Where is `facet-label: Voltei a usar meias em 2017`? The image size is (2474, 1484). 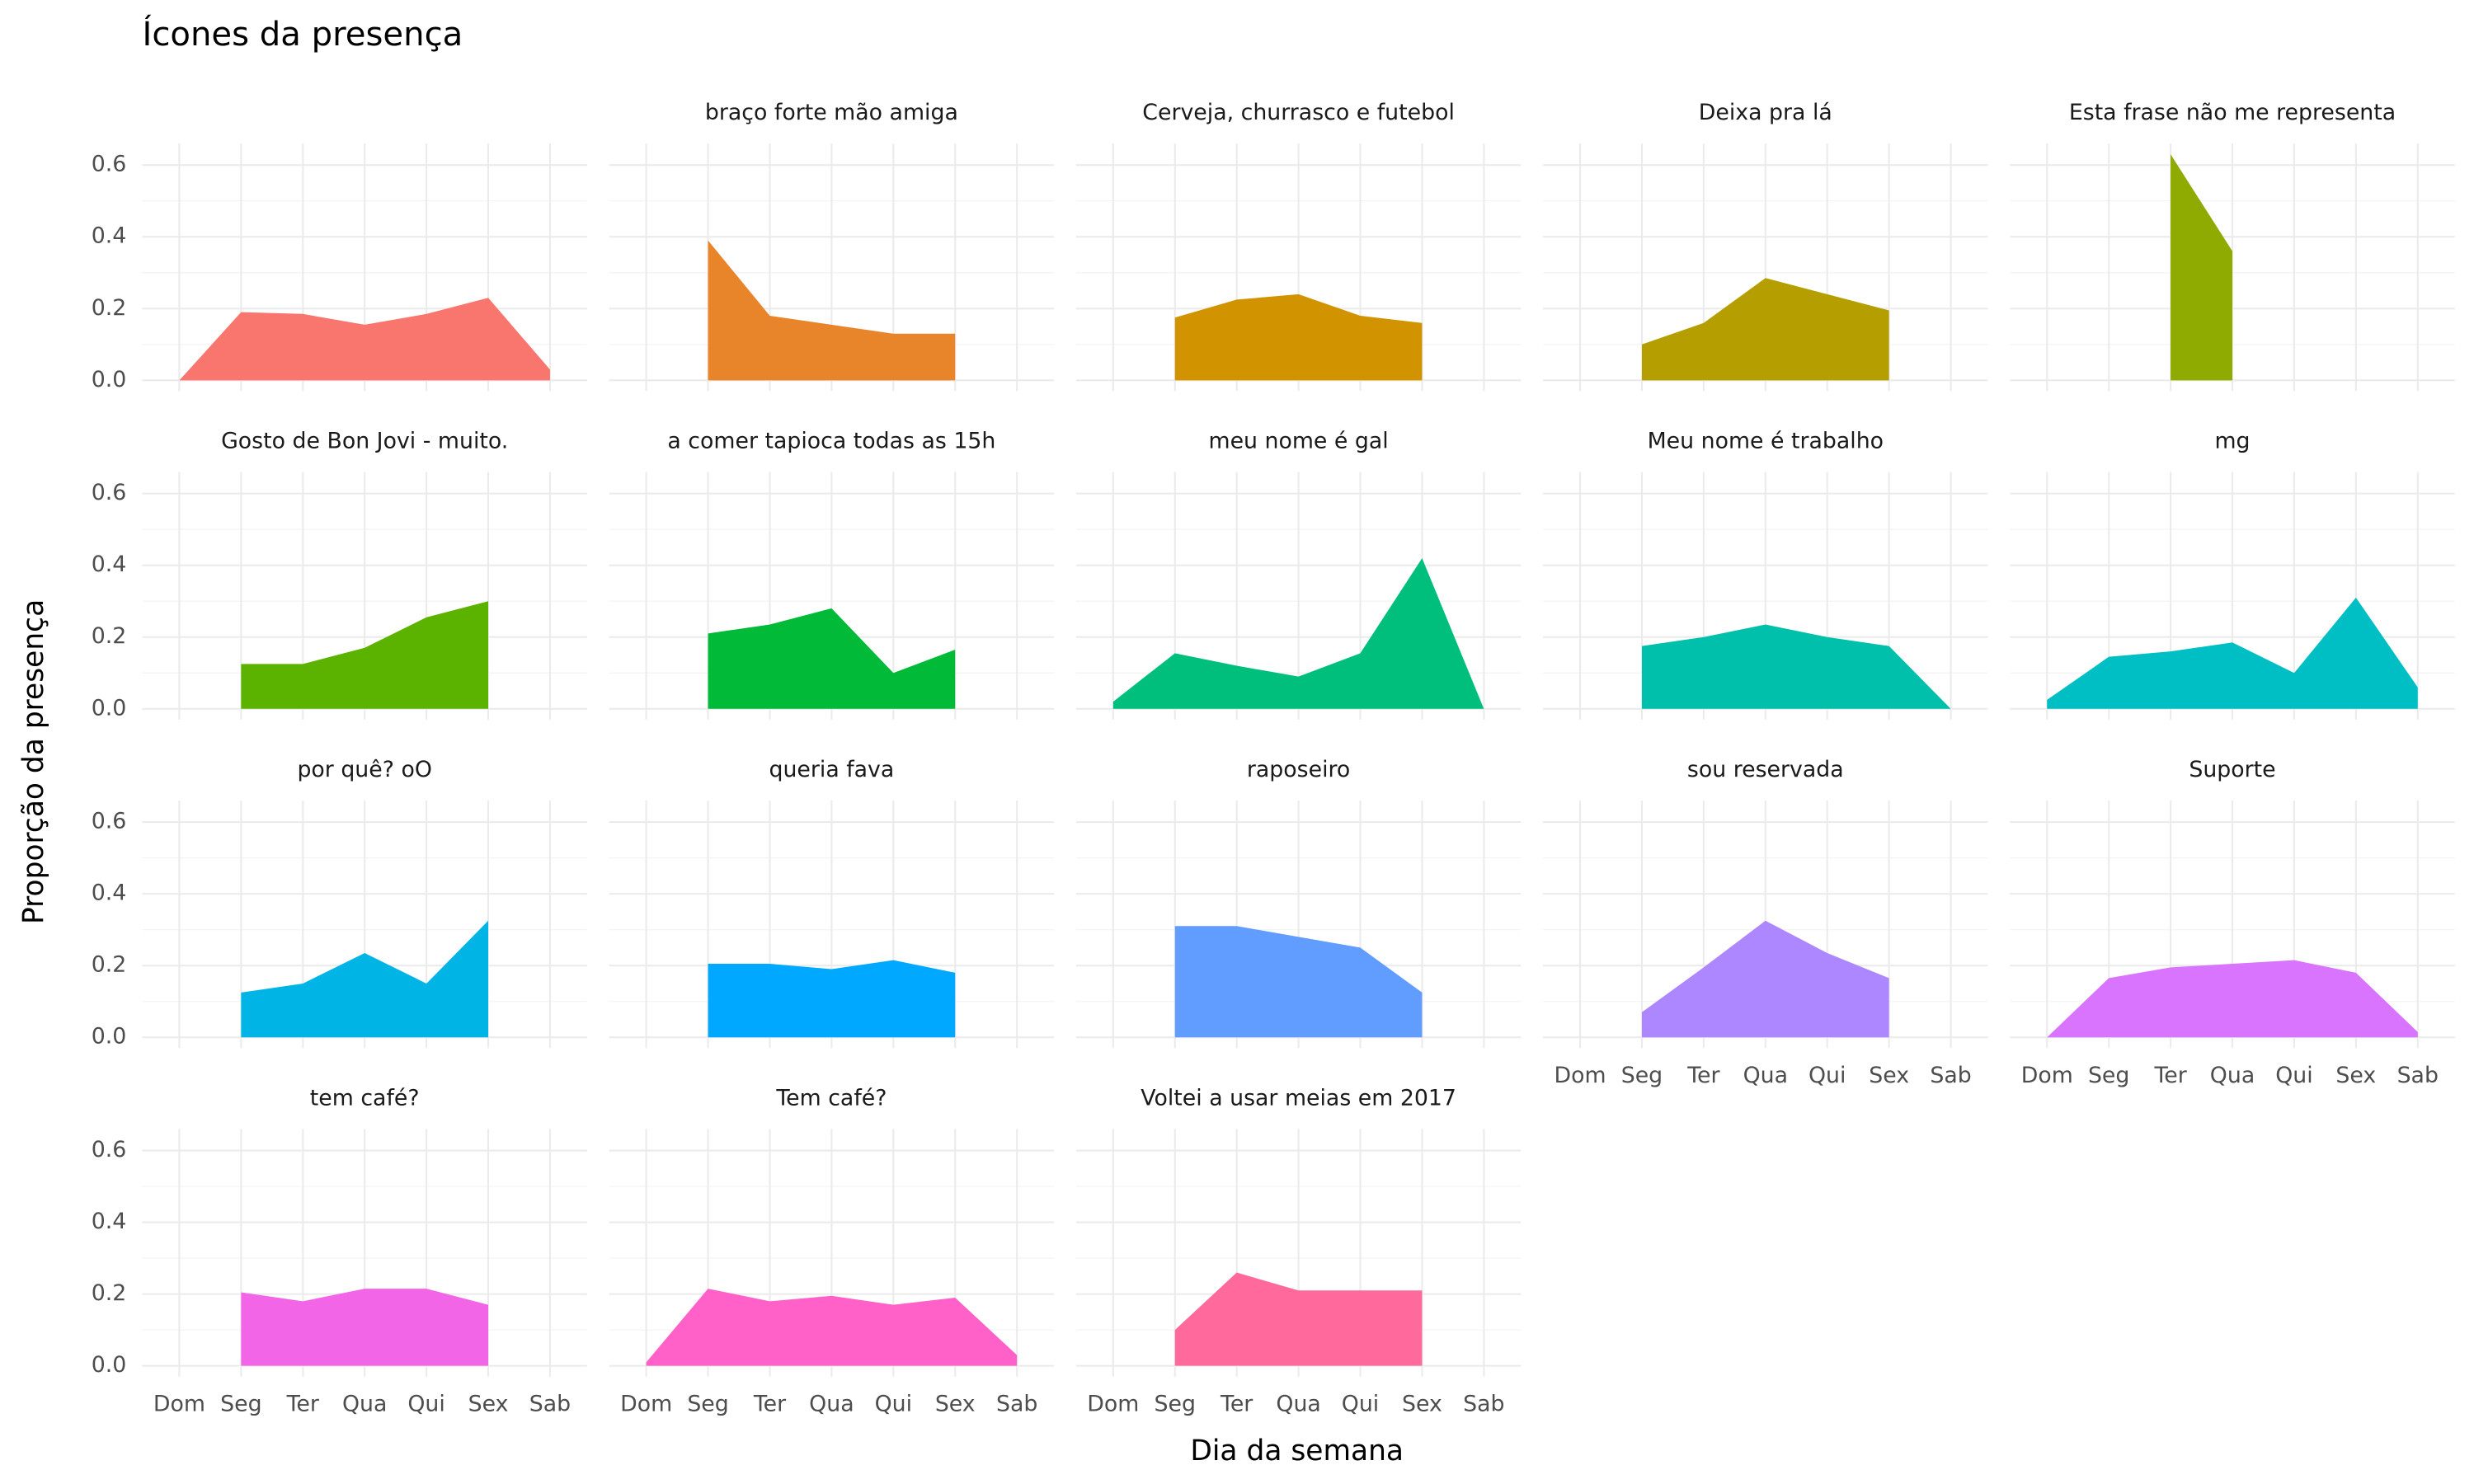
facet-label: Voltei a usar meias em 2017 is located at coordinates (1298, 1098).